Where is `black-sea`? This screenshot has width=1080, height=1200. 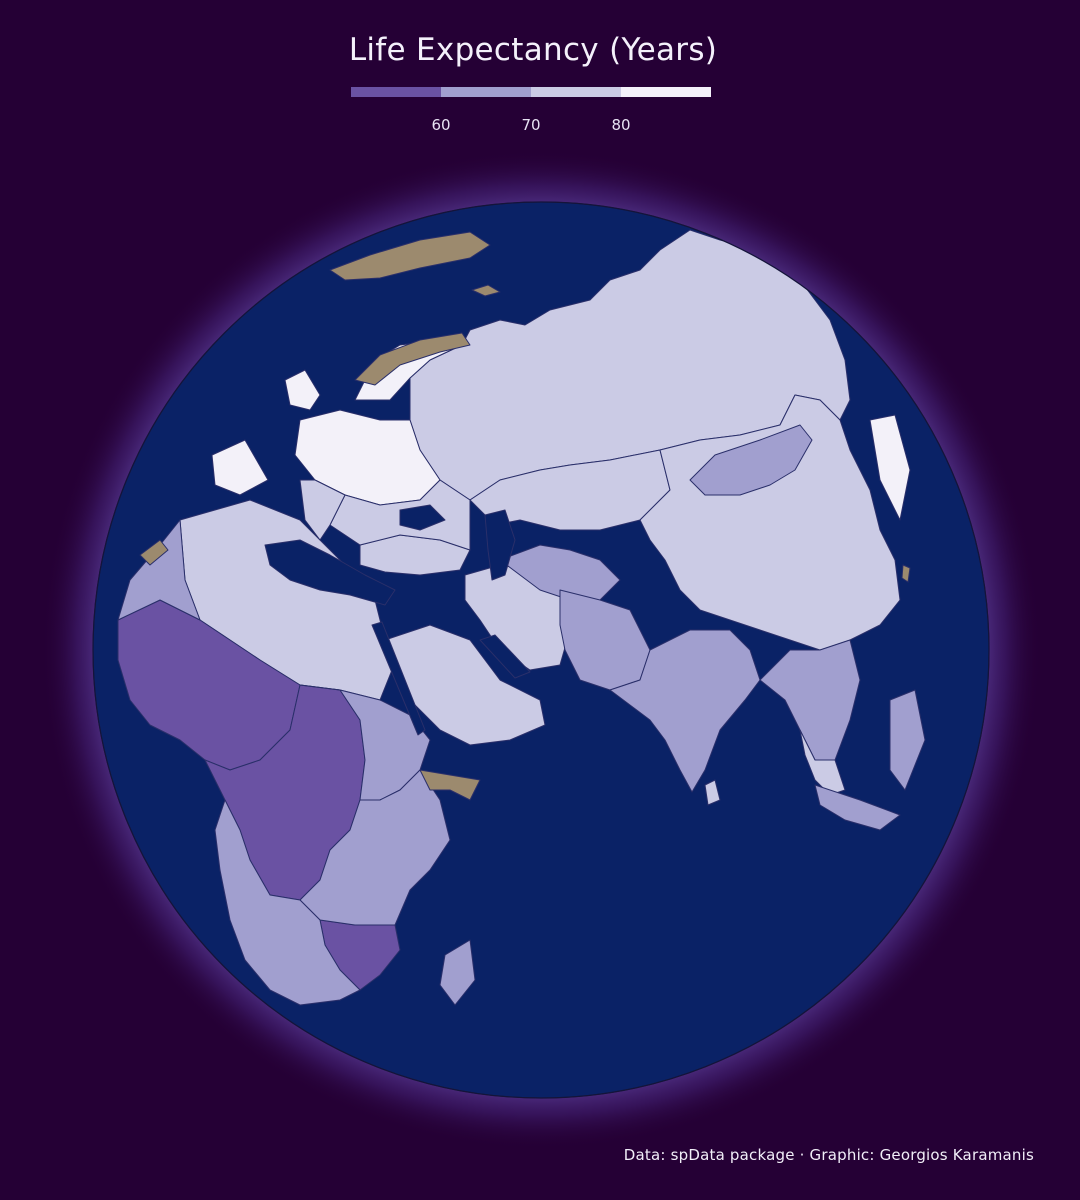
black-sea is located at coordinates (422, 517).